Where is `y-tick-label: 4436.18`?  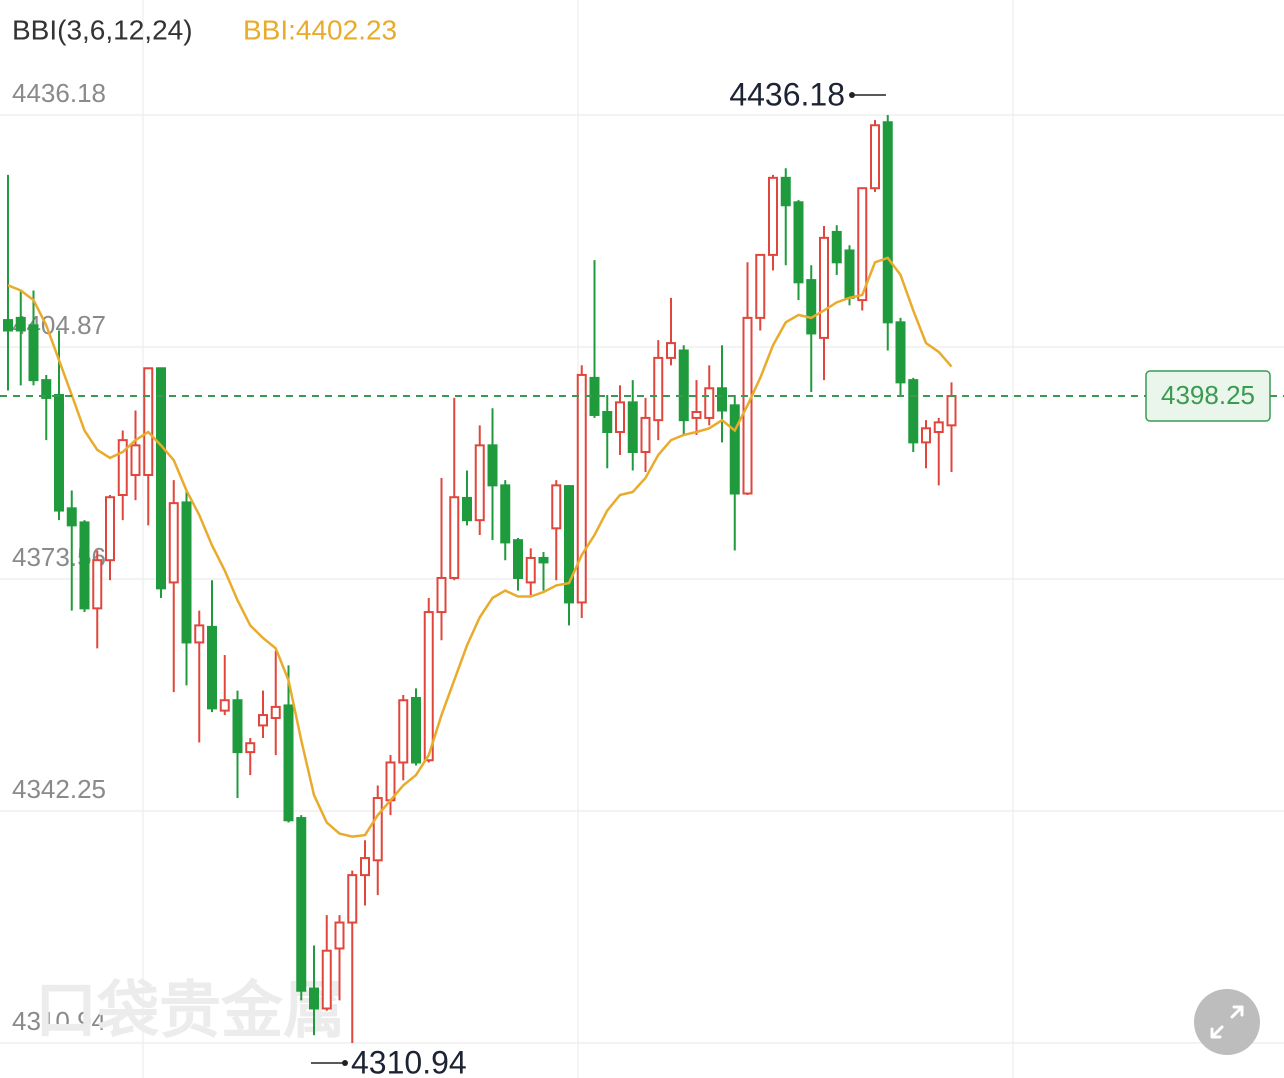 y-tick-label: 4436.18 is located at coordinates (59, 93).